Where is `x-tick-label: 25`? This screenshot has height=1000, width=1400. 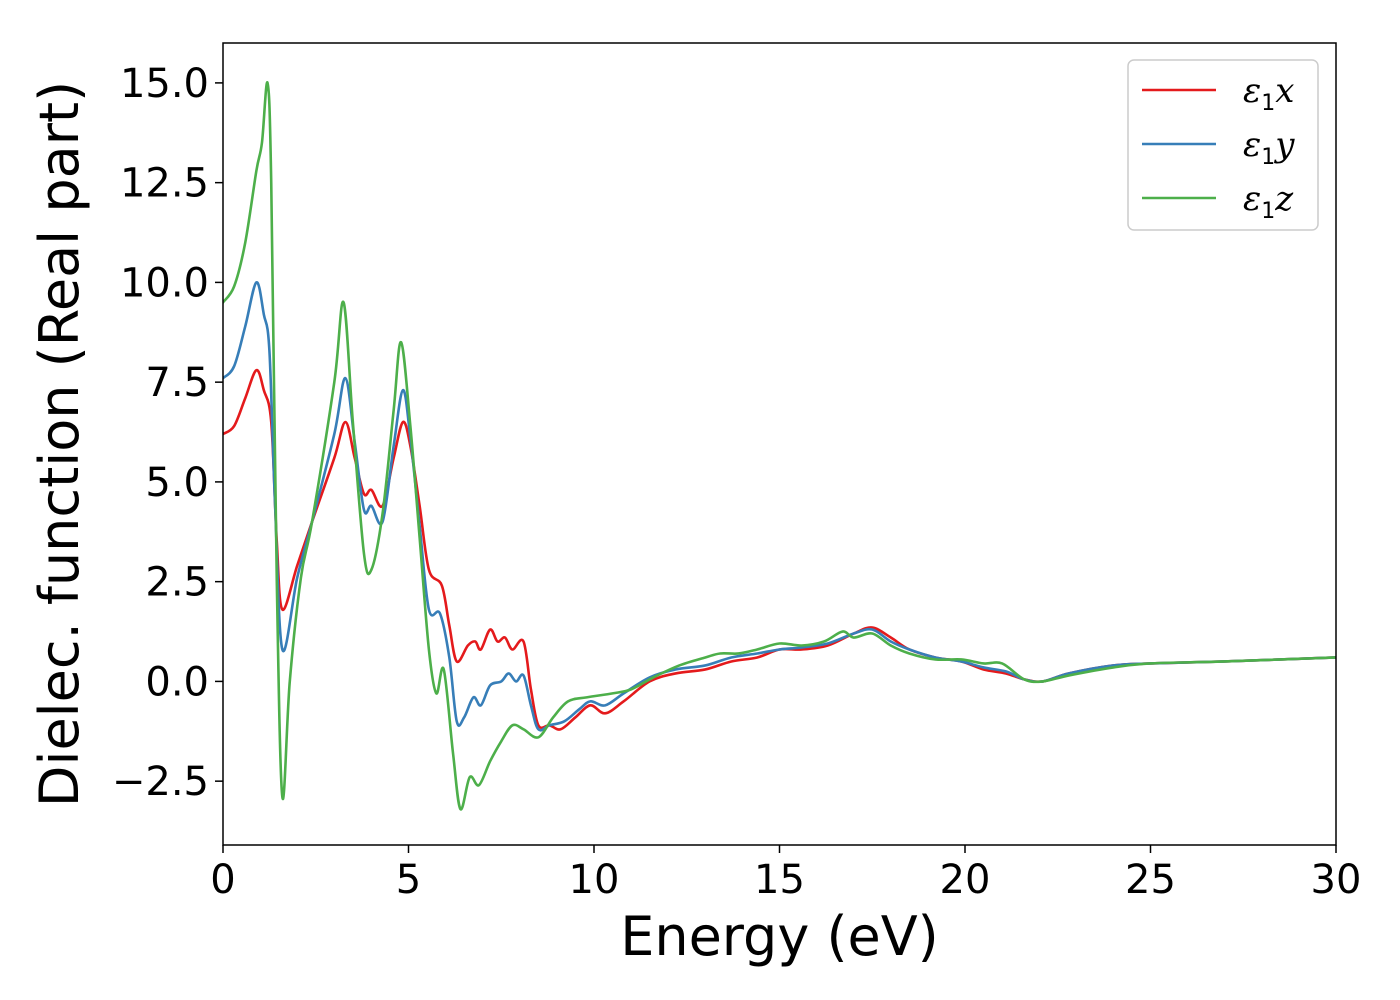 x-tick-label: 25 is located at coordinates (1150, 880).